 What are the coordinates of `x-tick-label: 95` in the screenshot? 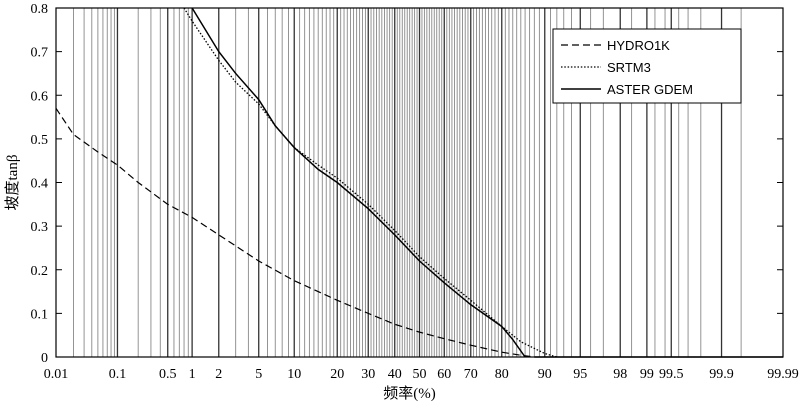 It's located at (580, 374).